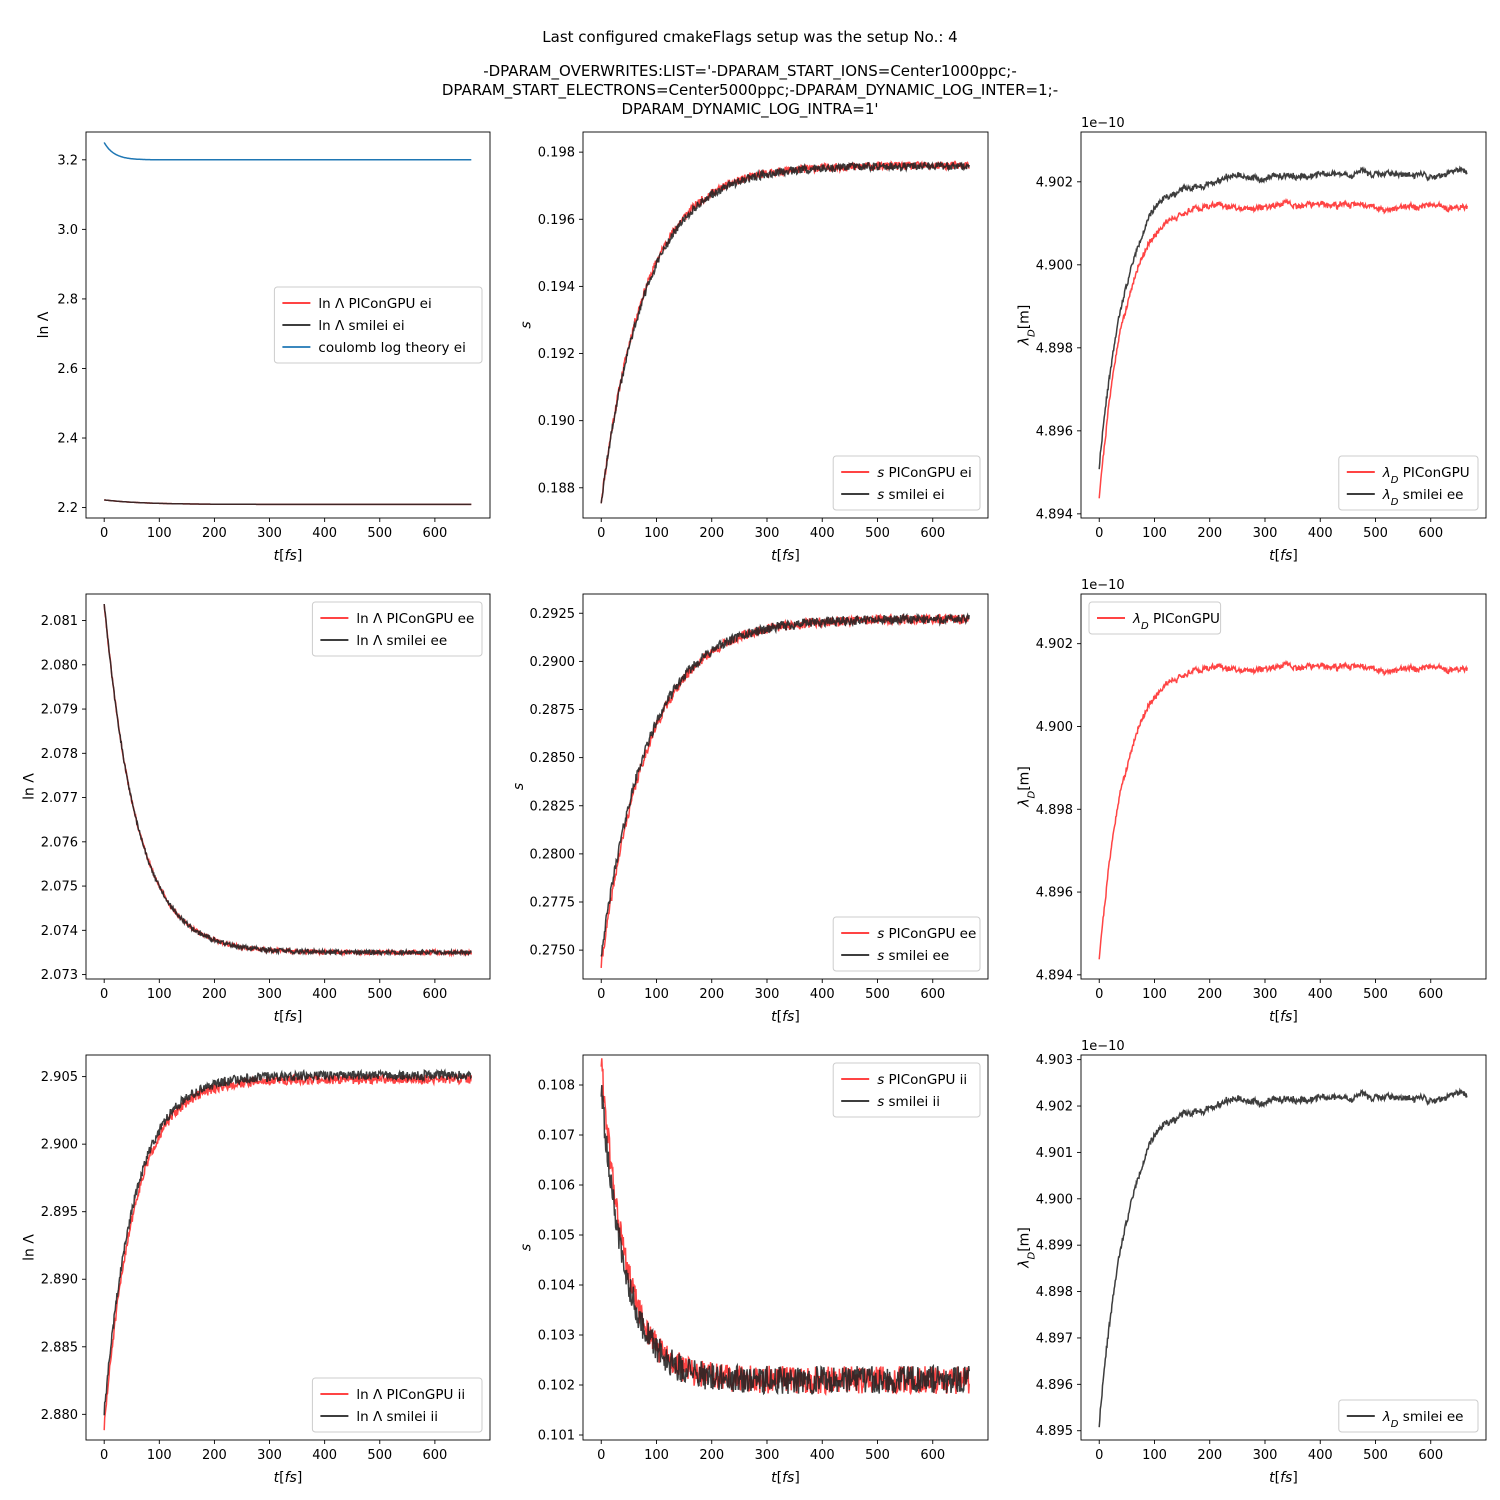  I want to click on y-tick-label: 2.074, so click(59, 931).